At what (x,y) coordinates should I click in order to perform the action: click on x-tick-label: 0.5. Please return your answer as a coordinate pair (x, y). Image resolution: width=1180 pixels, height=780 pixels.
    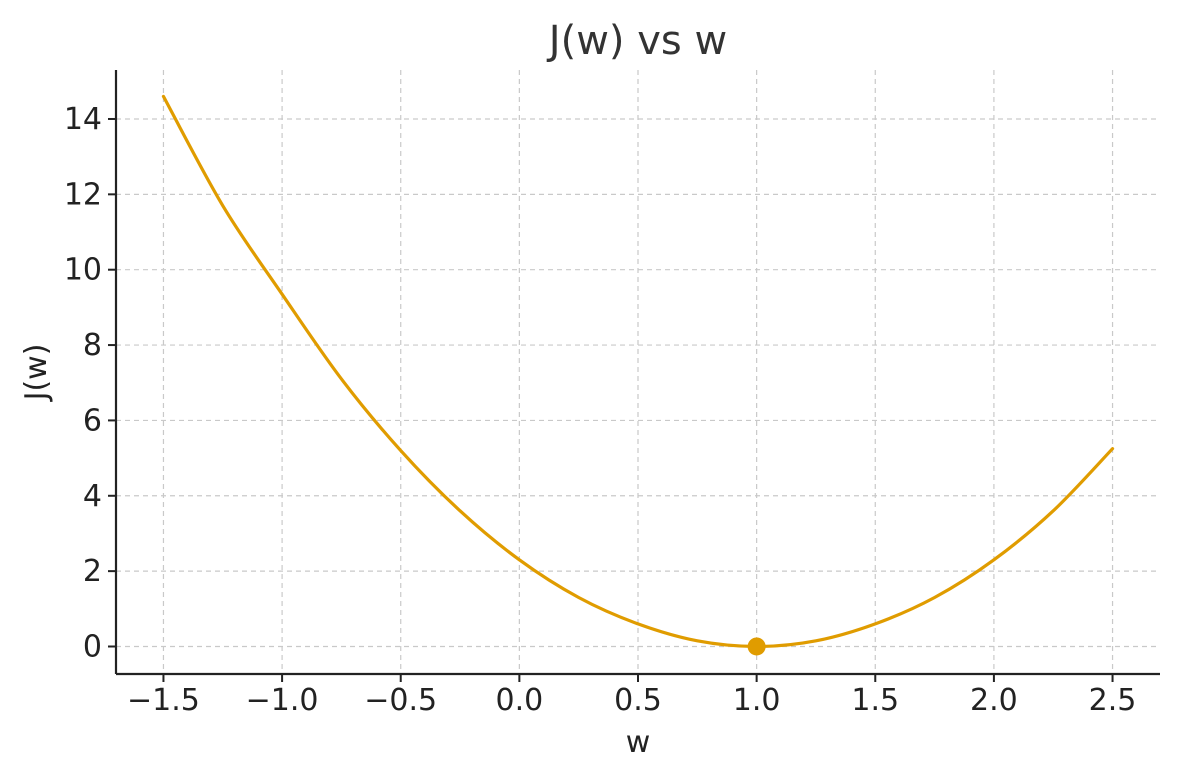
    Looking at the image, I should click on (638, 700).